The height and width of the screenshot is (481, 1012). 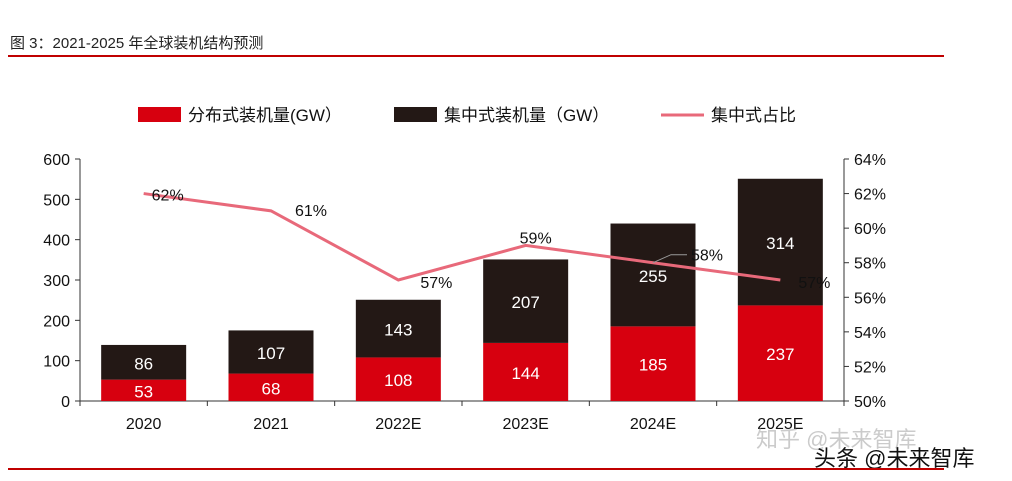 I want to click on bar-distributed-label: 68, so click(x=271, y=388).